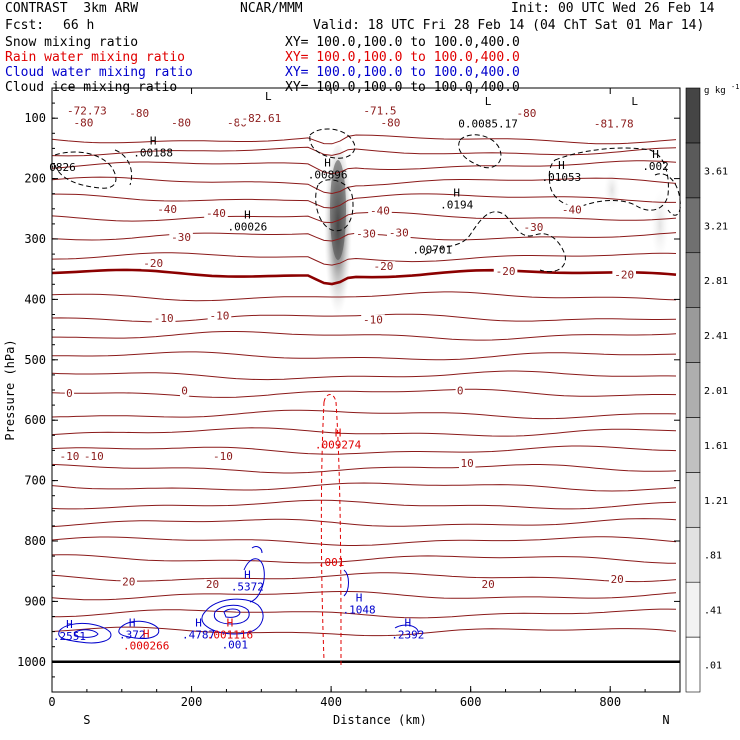 The height and width of the screenshot is (740, 740). Describe the element at coordinates (665, 720) in the screenshot. I see `x-end-label-right: N` at that location.